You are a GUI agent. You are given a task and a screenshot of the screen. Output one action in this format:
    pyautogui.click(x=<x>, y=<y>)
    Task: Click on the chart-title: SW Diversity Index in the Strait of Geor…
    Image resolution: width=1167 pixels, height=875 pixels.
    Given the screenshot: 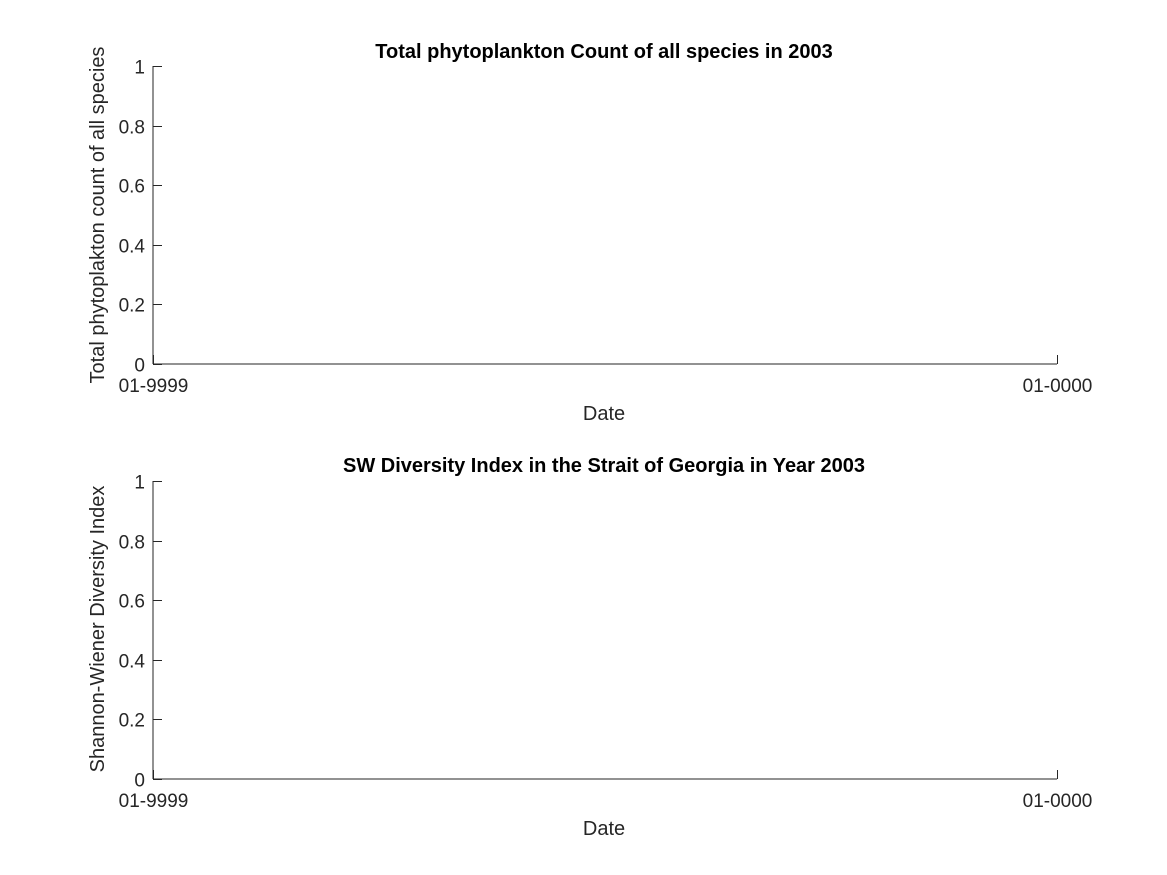 What is the action you would take?
    pyautogui.click(x=604, y=466)
    